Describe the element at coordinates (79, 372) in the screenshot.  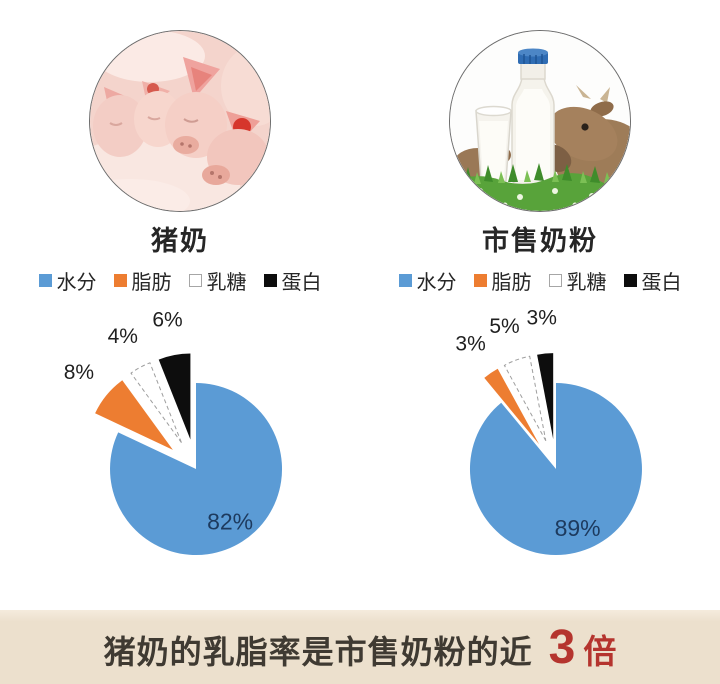
I see `pie-value-label-脂肪: 8%` at that location.